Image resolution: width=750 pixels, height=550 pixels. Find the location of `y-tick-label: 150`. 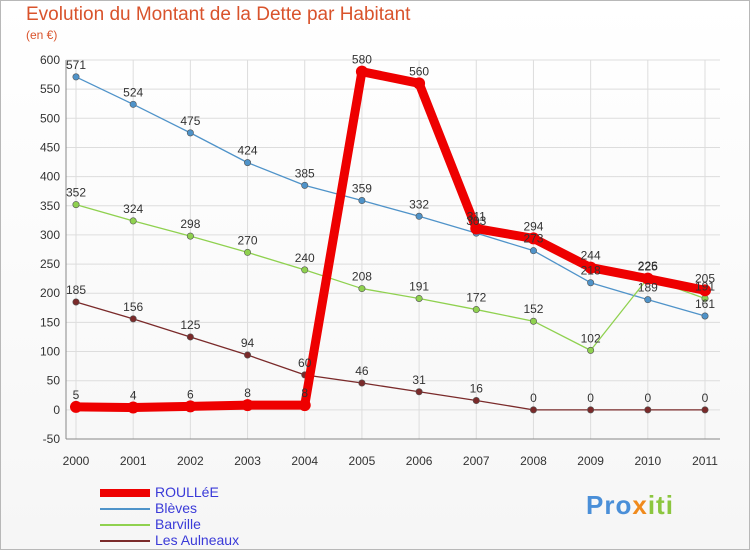

y-tick-label: 150 is located at coordinates (50, 322).